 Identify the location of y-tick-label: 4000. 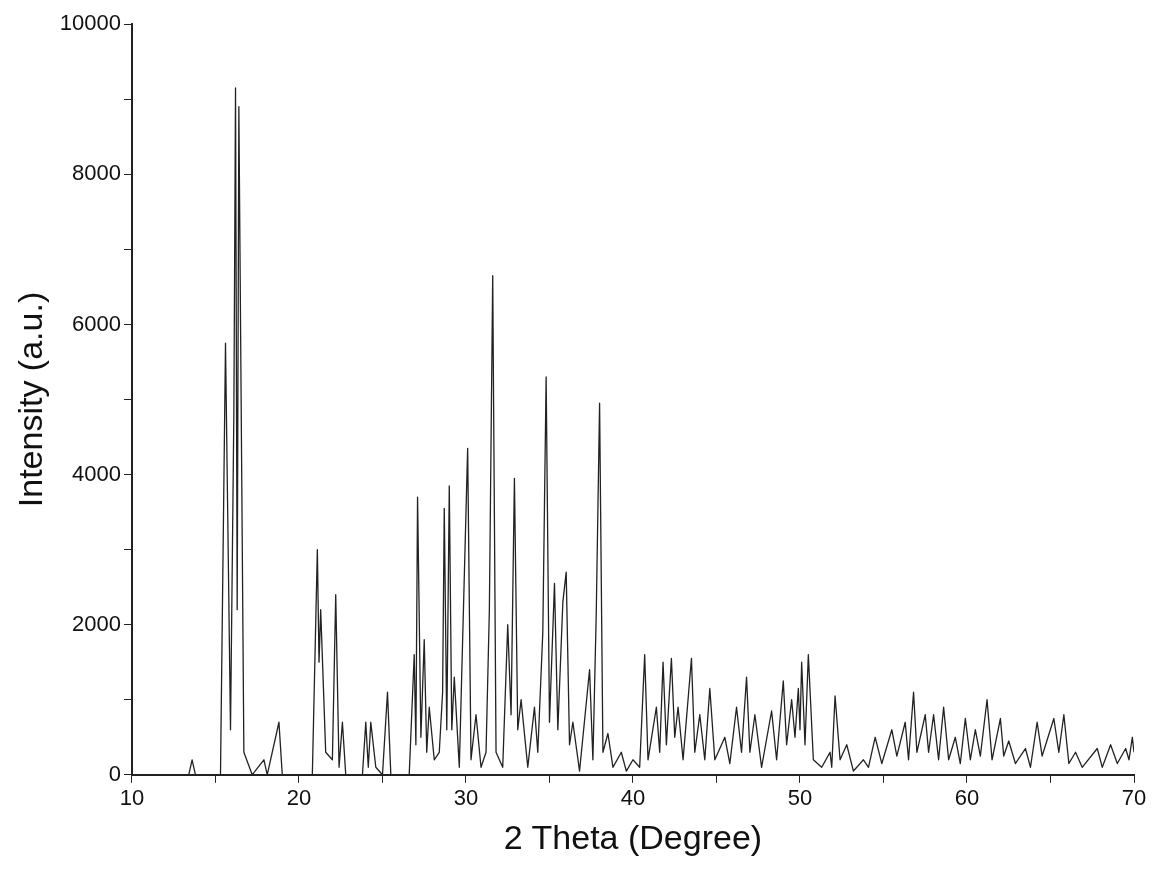
(96, 473).